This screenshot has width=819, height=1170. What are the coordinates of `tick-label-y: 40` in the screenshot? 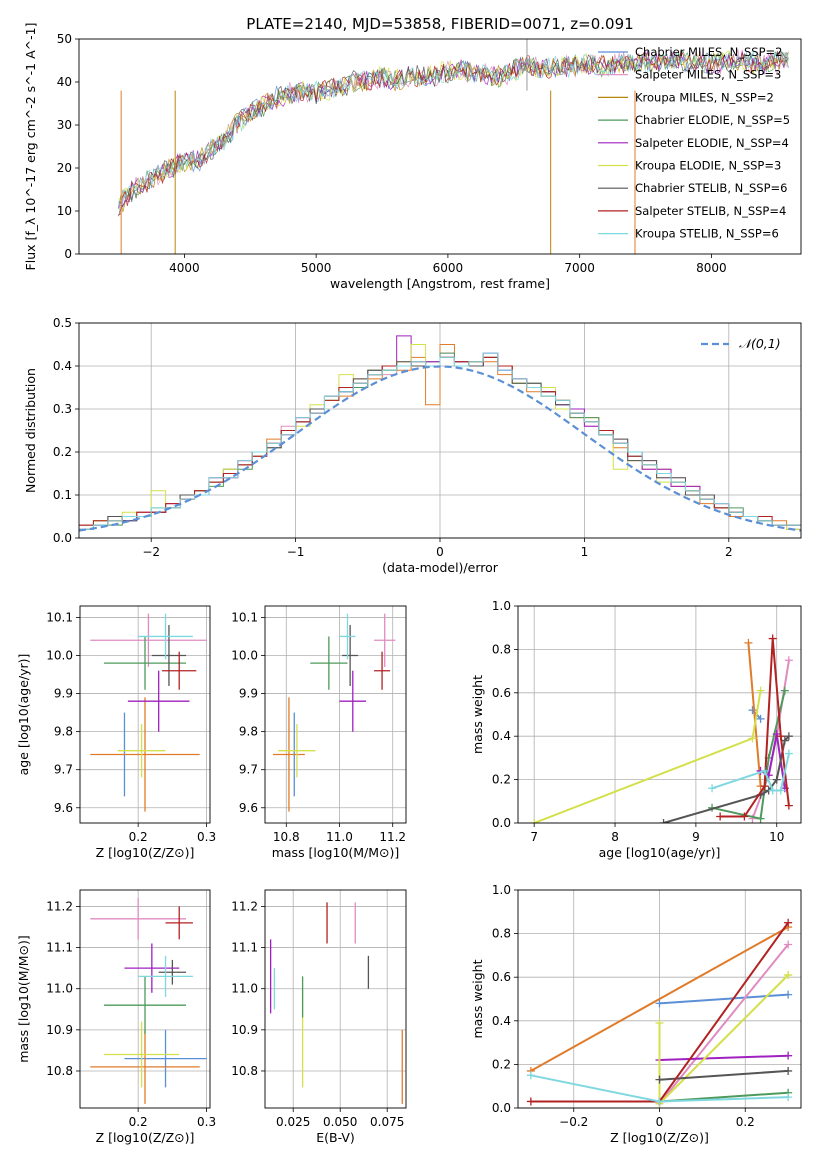 It's located at (64, 82).